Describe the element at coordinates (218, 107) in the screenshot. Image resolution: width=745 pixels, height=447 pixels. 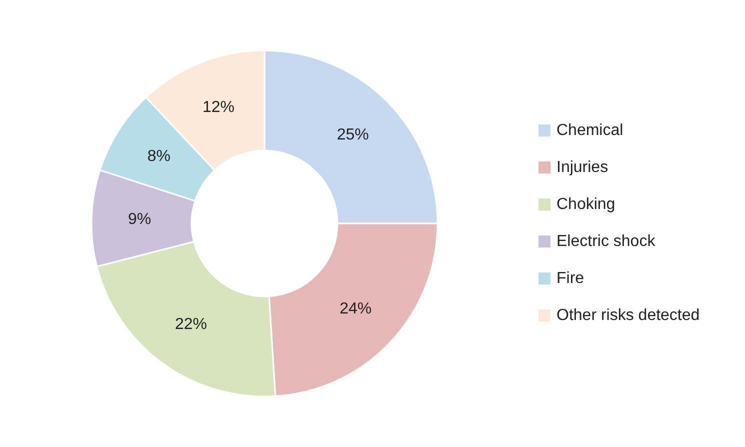
I see `data-label: 12%` at that location.